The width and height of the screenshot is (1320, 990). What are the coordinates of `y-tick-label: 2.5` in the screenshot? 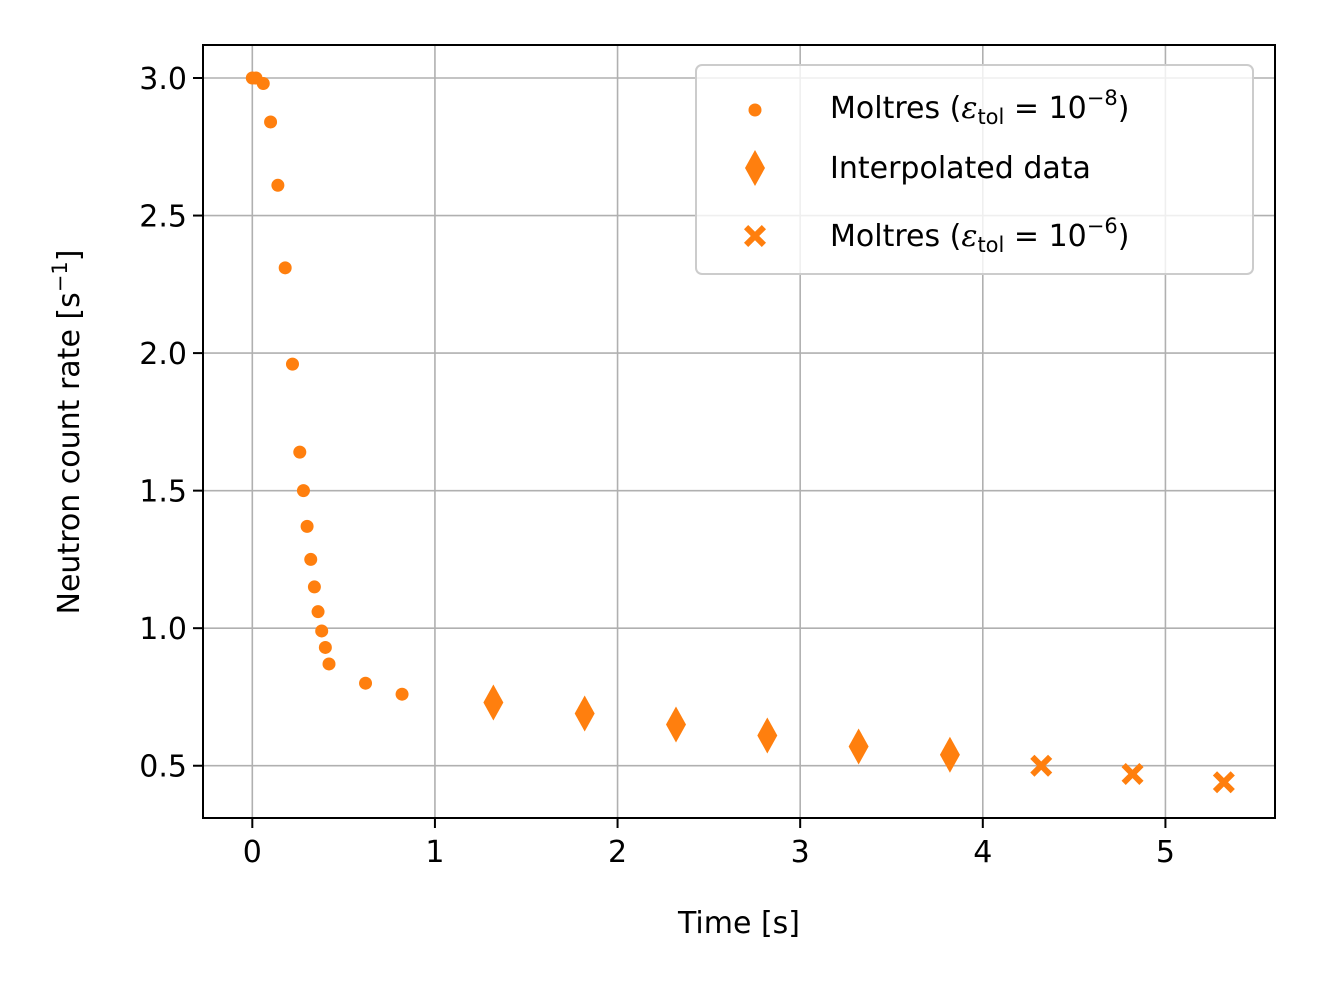 It's located at (163, 217).